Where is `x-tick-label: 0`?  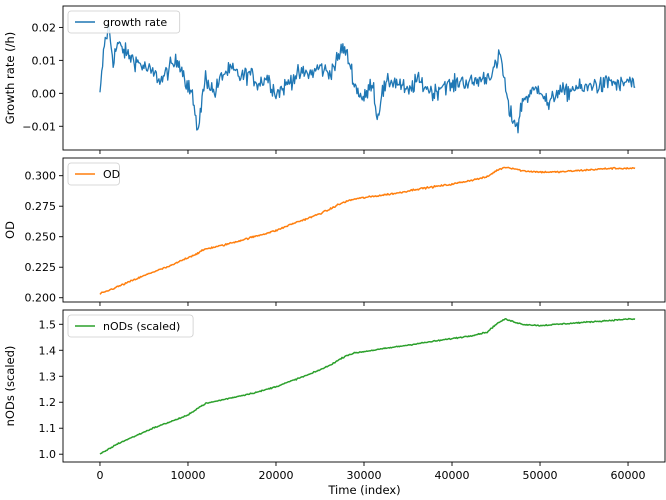
x-tick-label: 0 is located at coordinates (99, 475).